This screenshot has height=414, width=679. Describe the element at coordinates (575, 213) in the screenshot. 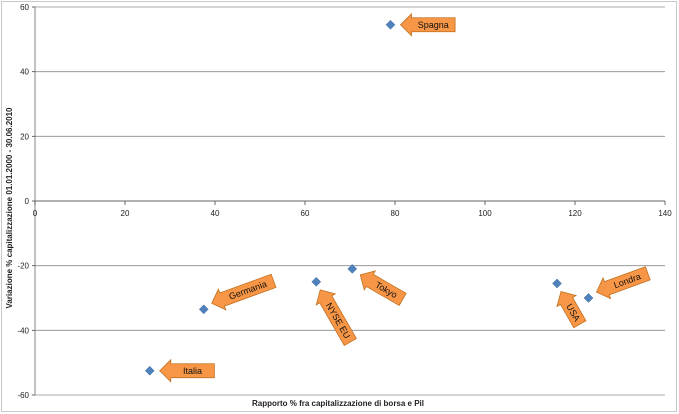

I see `x-tick-label: 120` at that location.